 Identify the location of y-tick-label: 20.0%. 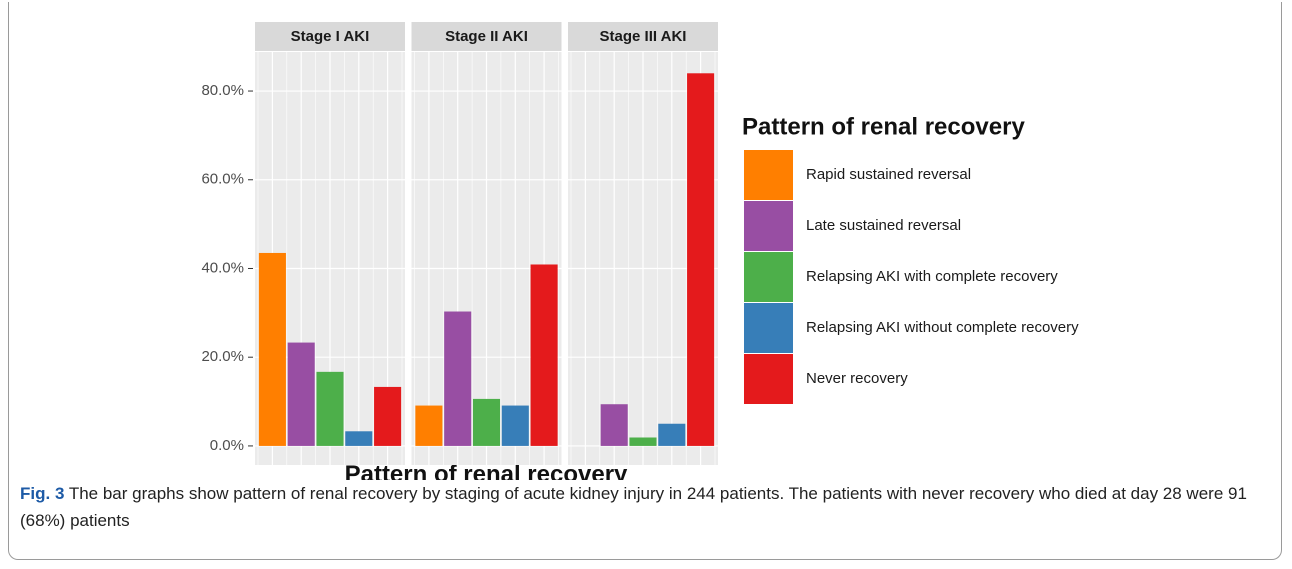
(222, 356).